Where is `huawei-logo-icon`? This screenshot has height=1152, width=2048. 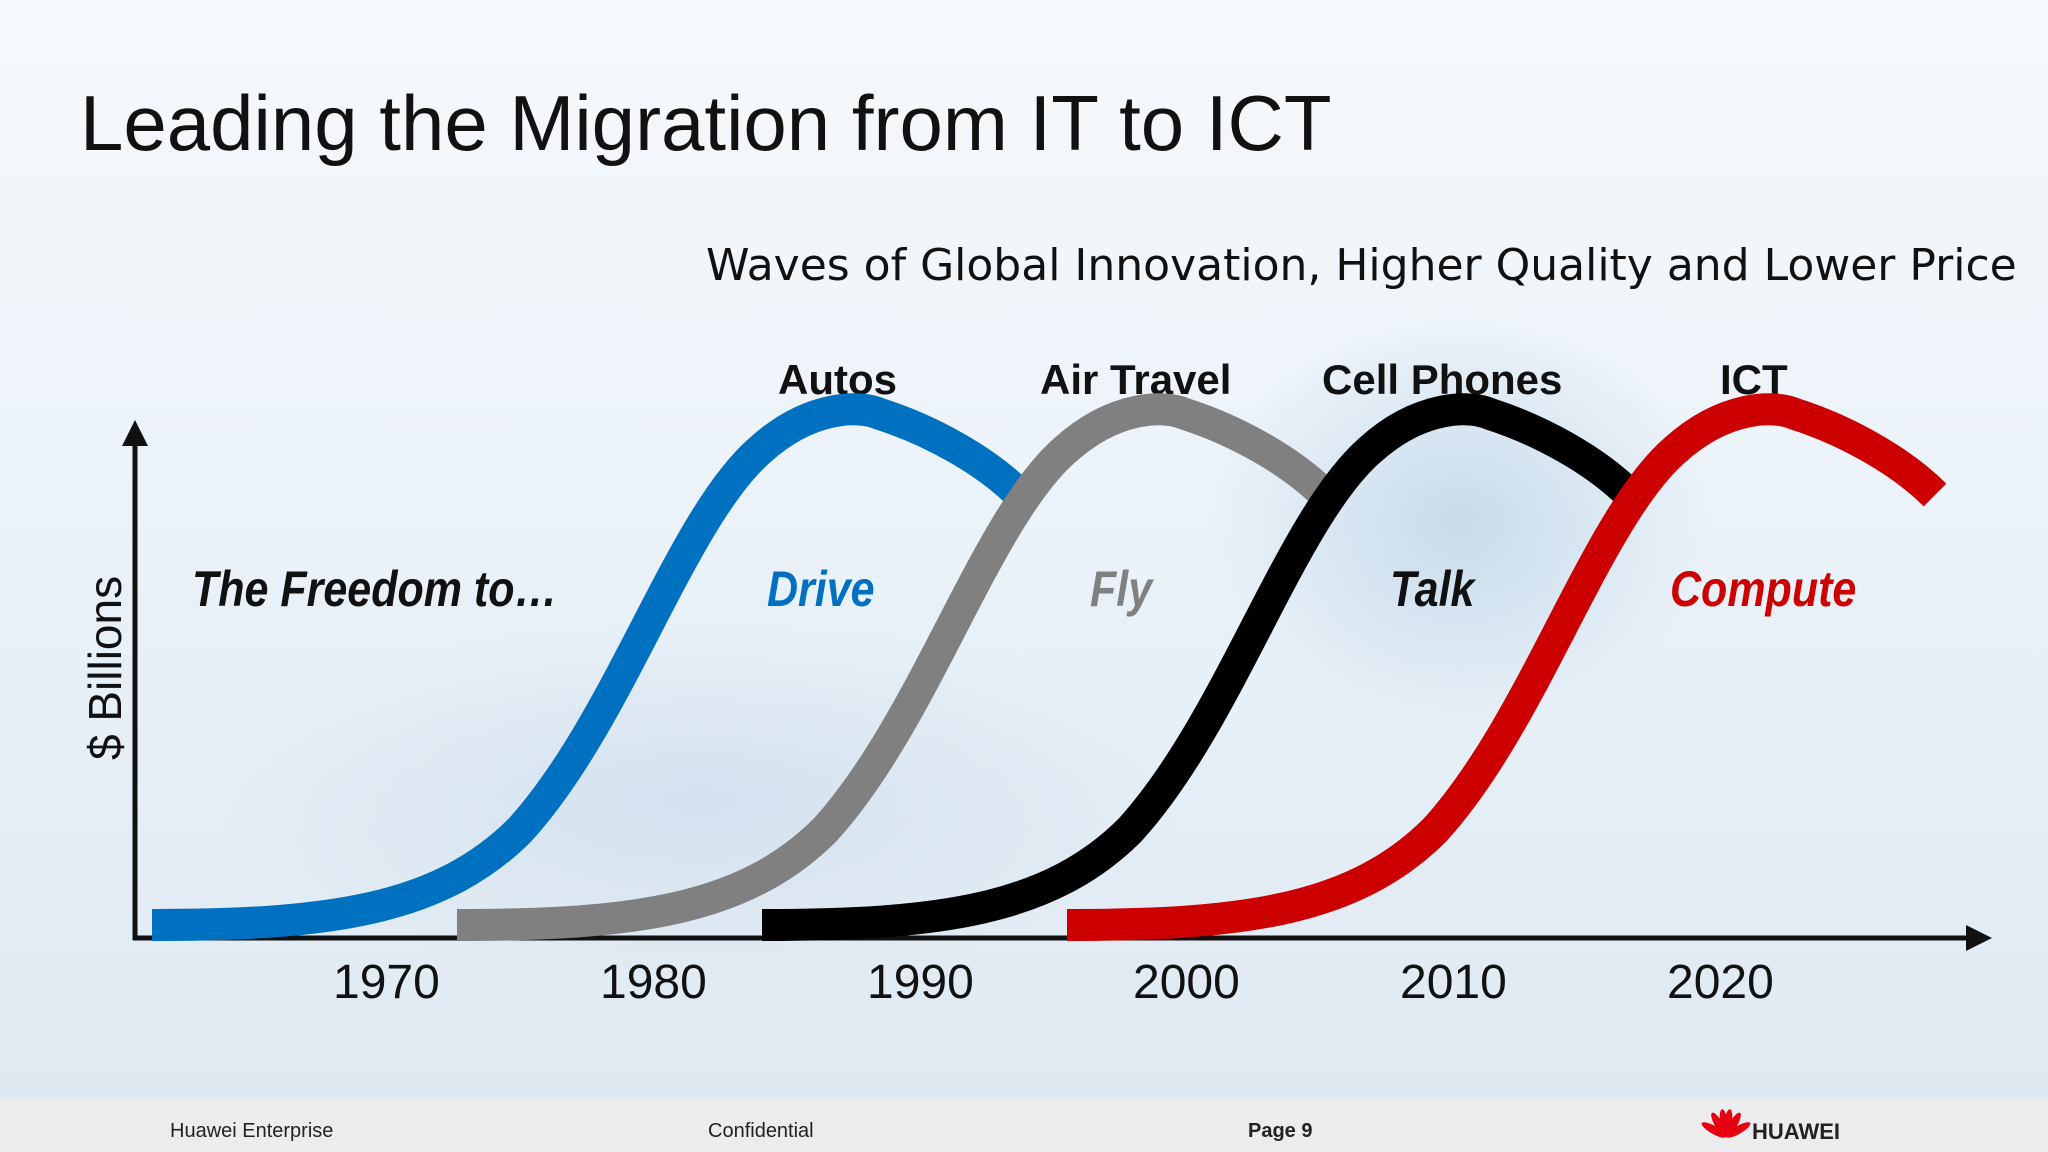
huawei-logo-icon is located at coordinates (1726, 1123).